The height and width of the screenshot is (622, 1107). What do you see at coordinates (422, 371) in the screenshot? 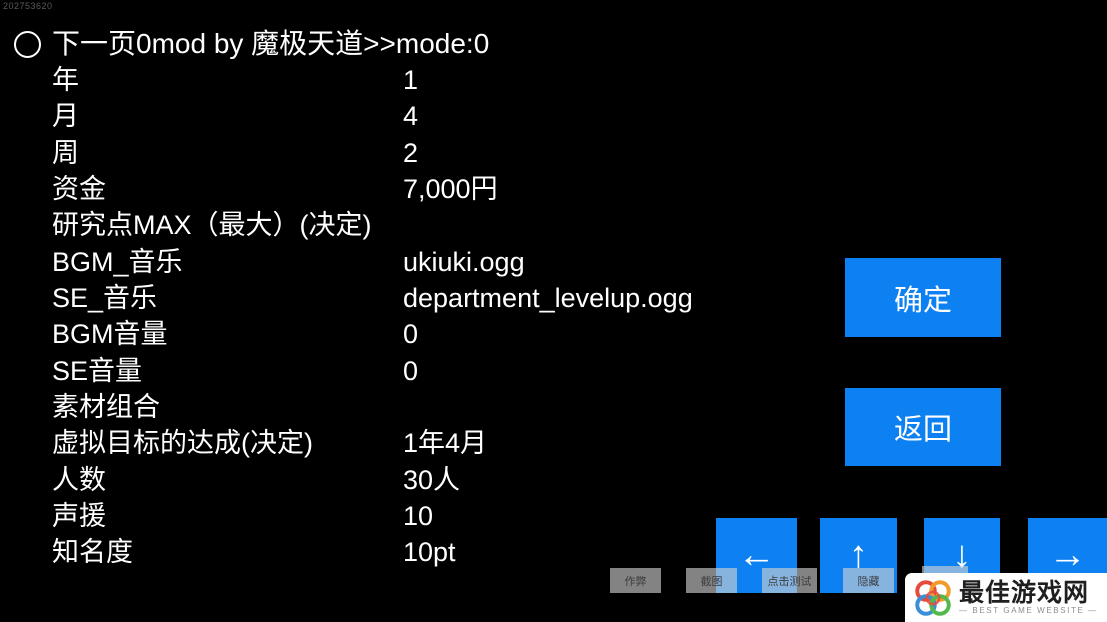
I see `menu-row-se-volume: SE音量 0` at bounding box center [422, 371].